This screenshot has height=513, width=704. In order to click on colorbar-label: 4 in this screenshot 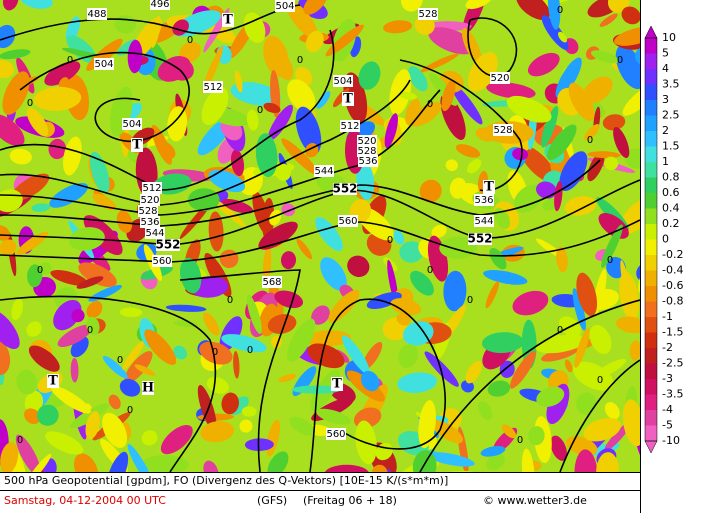, I will do `click(665, 68)`.